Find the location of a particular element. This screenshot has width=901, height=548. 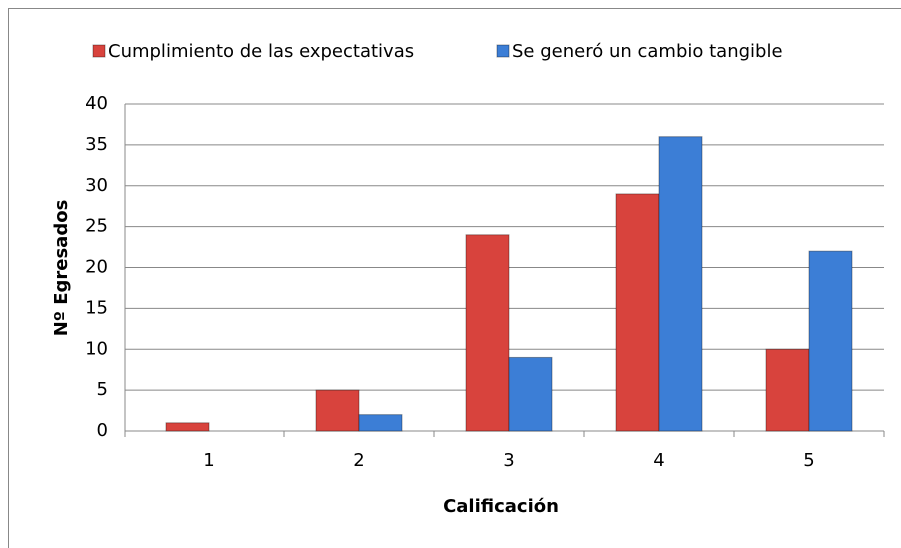

x-tick-label: 3 is located at coordinates (508, 460).